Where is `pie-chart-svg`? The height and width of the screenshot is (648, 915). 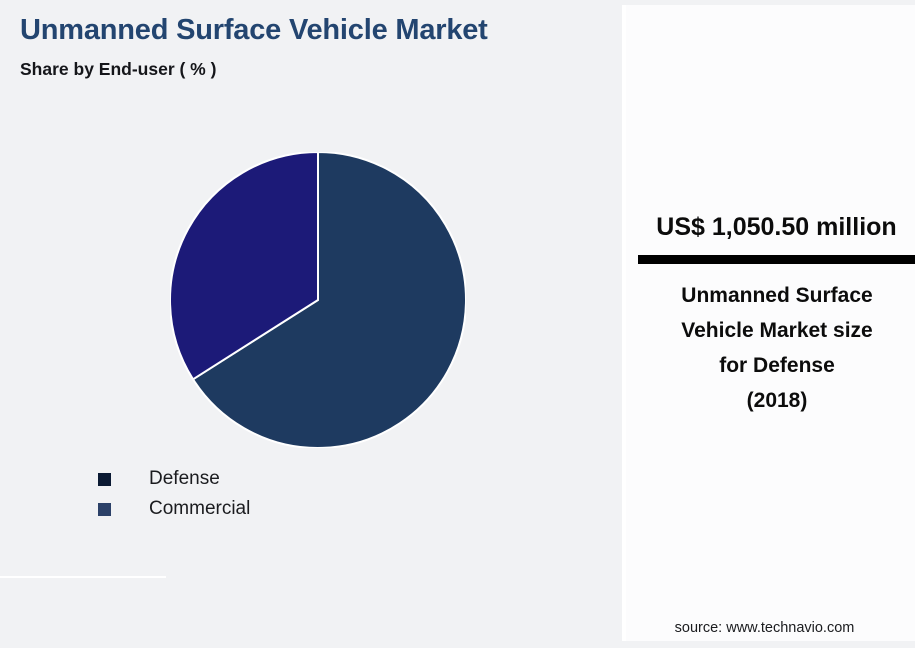
pie-chart-svg is located at coordinates (318, 300).